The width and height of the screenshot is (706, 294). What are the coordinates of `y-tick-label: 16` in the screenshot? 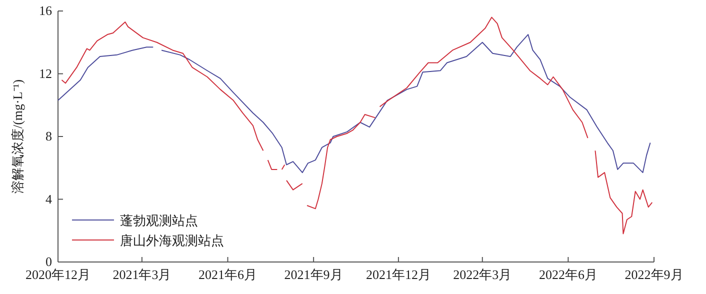 It's located at (45, 10).